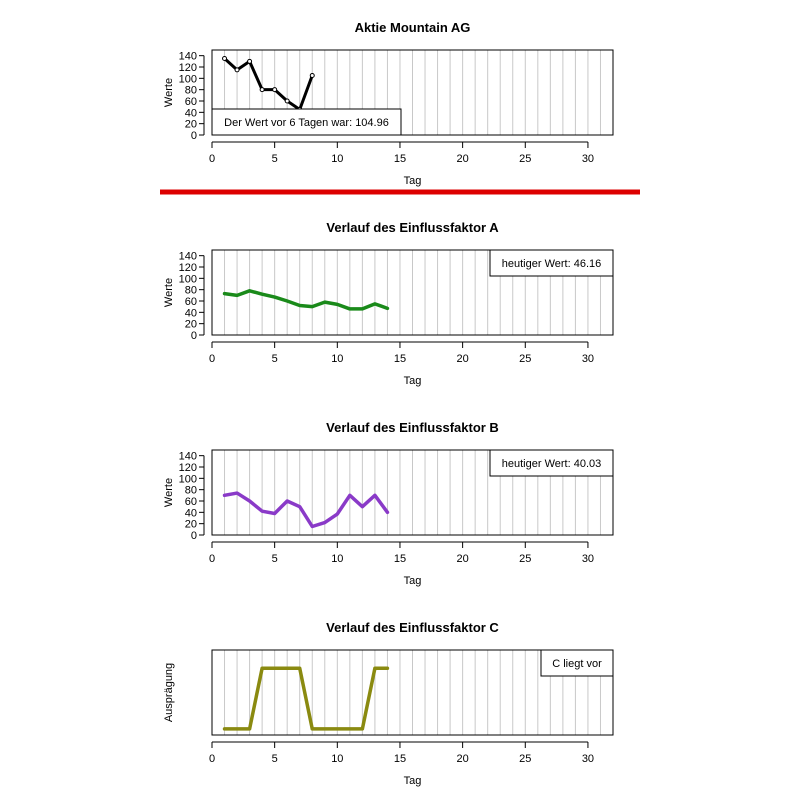 This screenshot has width=800, height=800. I want to click on legend: C liegt vor, so click(577, 663).